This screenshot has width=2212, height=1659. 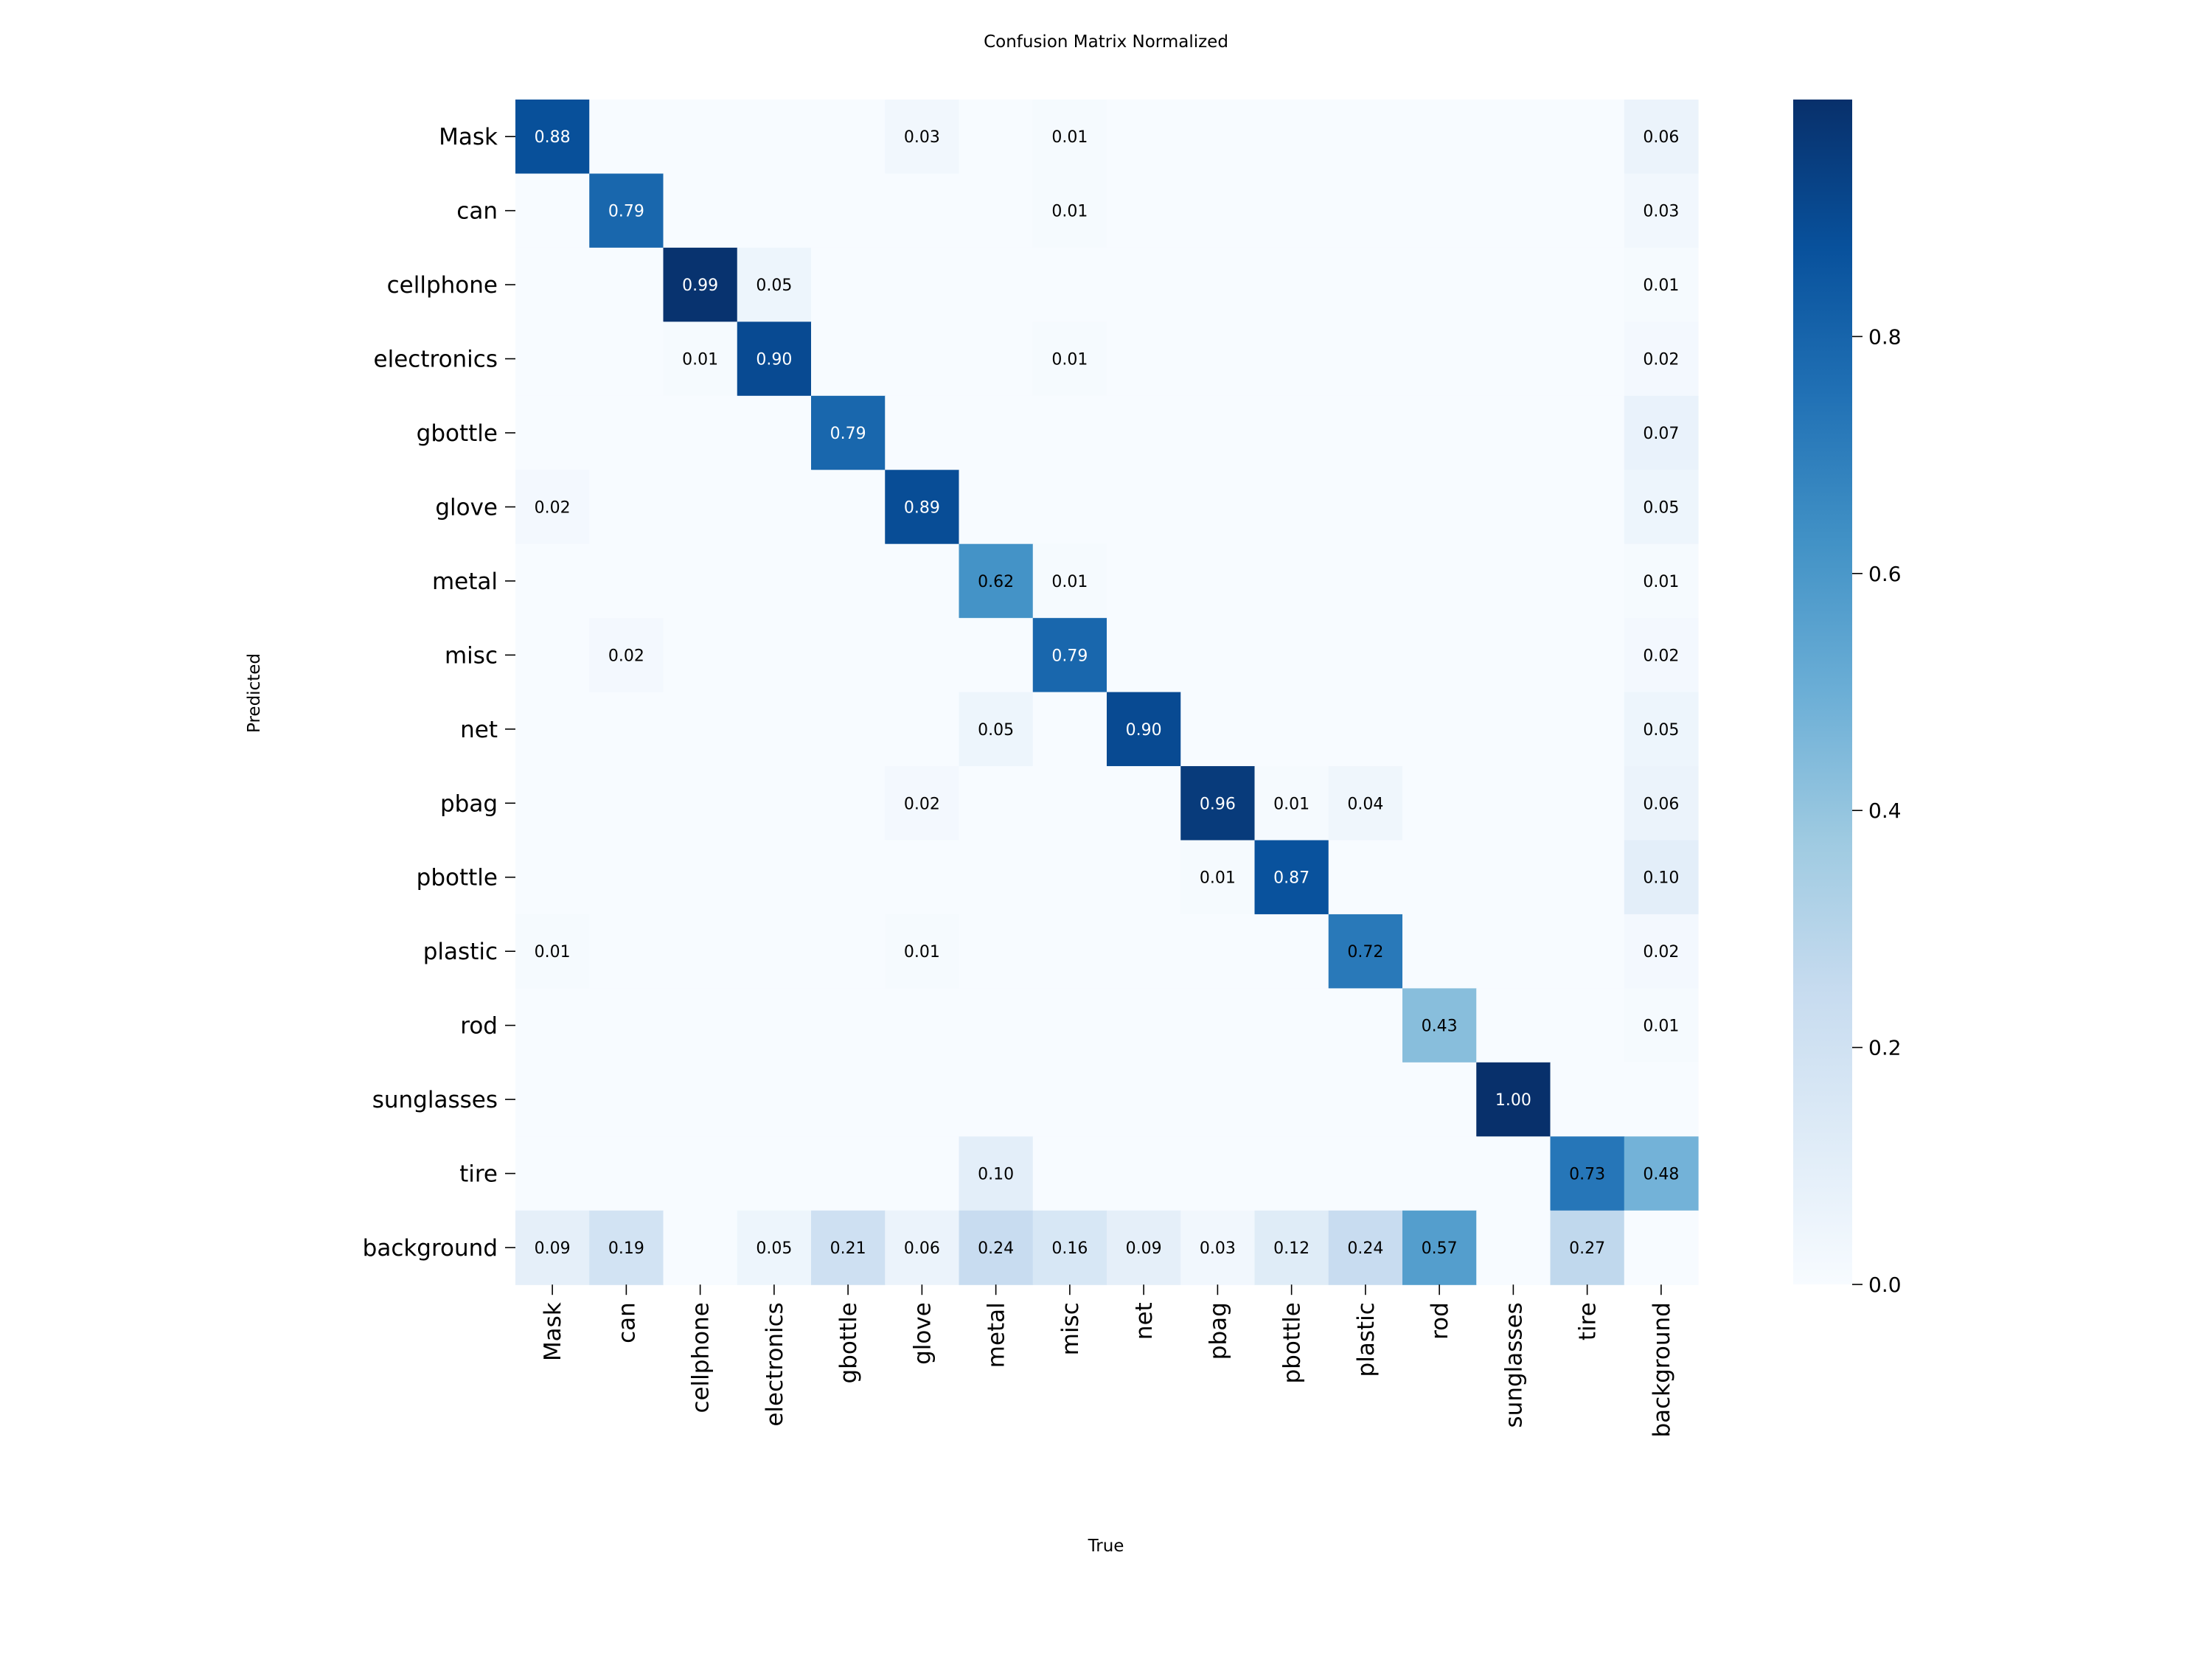 I want to click on cell-value-label: 0.79, so click(x=626, y=212).